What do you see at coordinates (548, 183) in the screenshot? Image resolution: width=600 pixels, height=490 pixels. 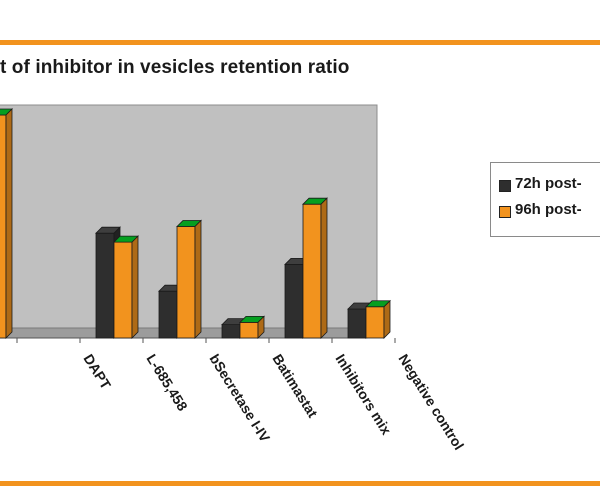 I see `legend-label-72h: 72h post-` at bounding box center [548, 183].